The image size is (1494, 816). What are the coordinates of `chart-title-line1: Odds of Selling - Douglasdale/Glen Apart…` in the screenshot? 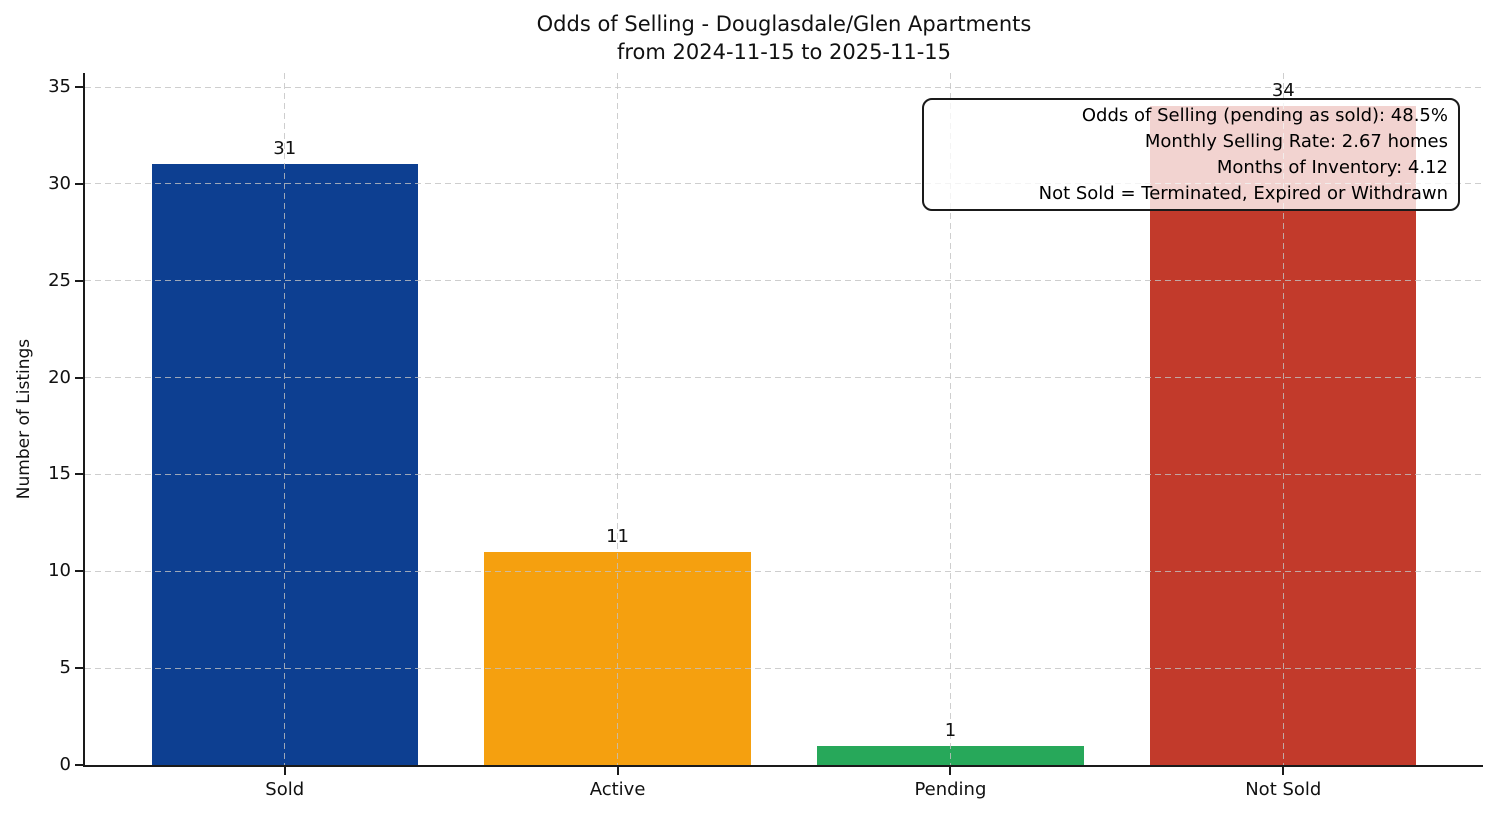 It's located at (784, 24).